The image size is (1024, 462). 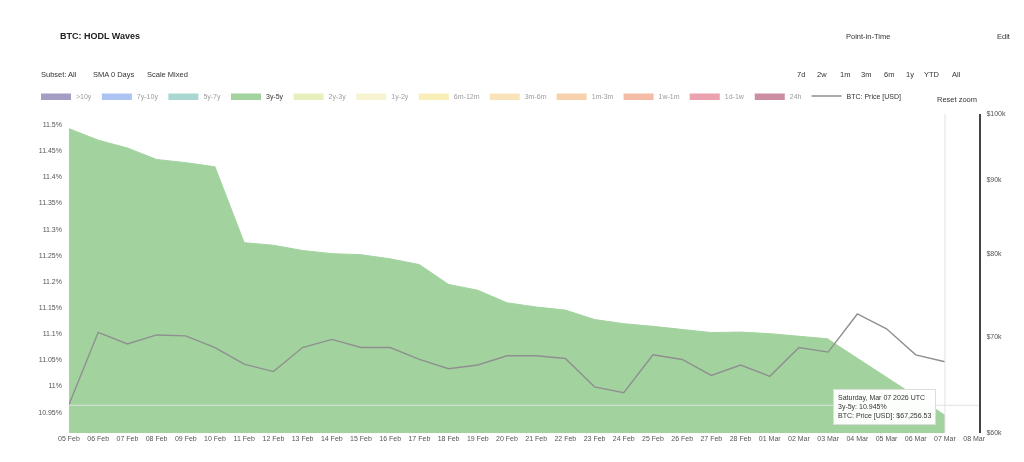 I want to click on chart-title: BTC: HODL Waves, so click(x=100, y=36).